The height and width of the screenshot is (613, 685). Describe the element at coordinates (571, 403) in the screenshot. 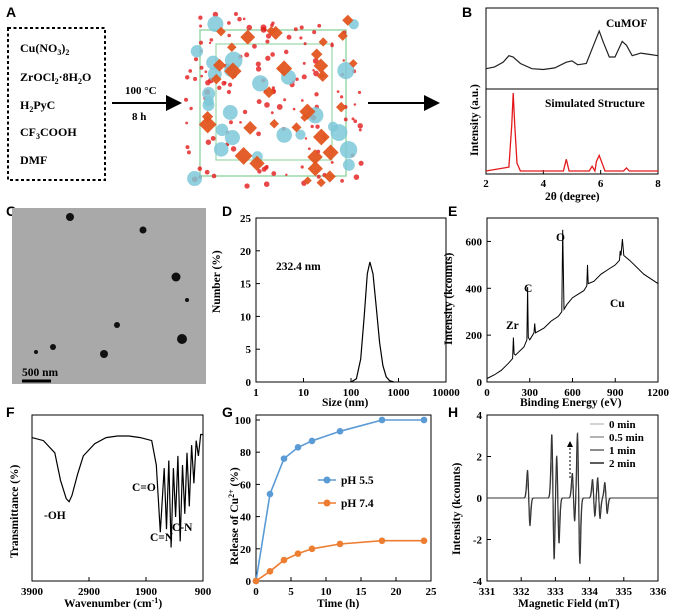

I see `e-xlabel: Binding Energy (eV)` at that location.